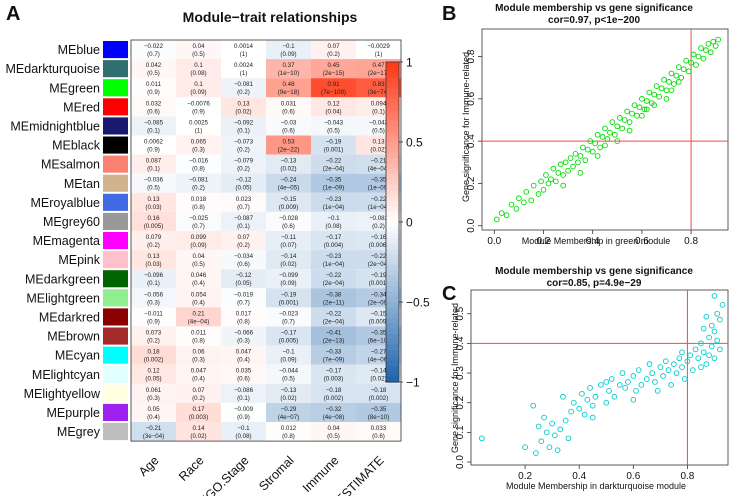  I want to click on cell-correlation: −0.14, so click(379, 371).